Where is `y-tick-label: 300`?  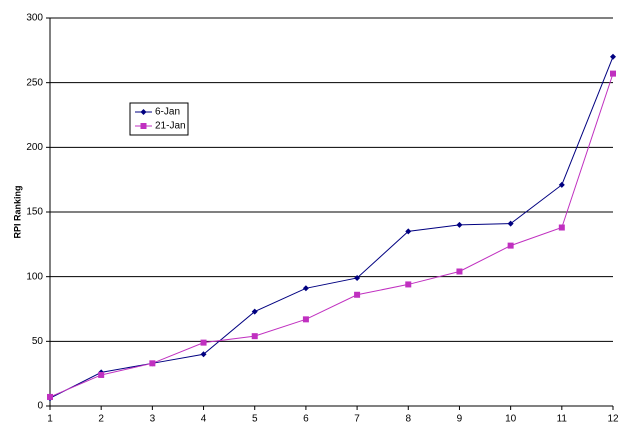
y-tick-label: 300 is located at coordinates (34, 18).